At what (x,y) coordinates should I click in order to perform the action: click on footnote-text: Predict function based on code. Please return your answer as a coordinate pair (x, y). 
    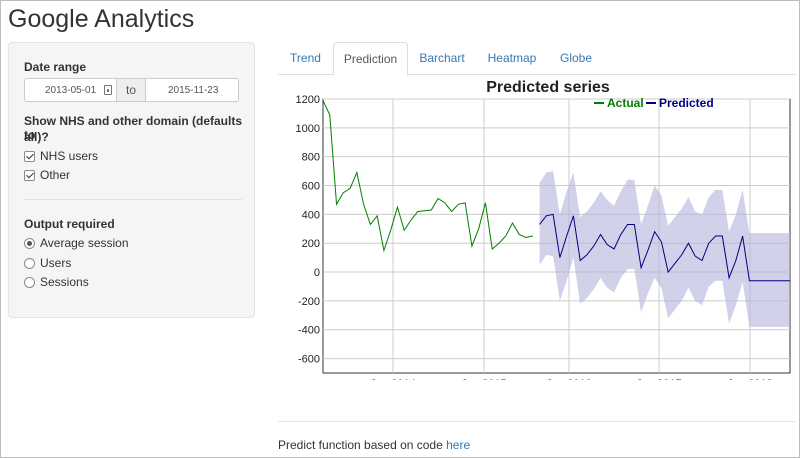
    Looking at the image, I should click on (362, 445).